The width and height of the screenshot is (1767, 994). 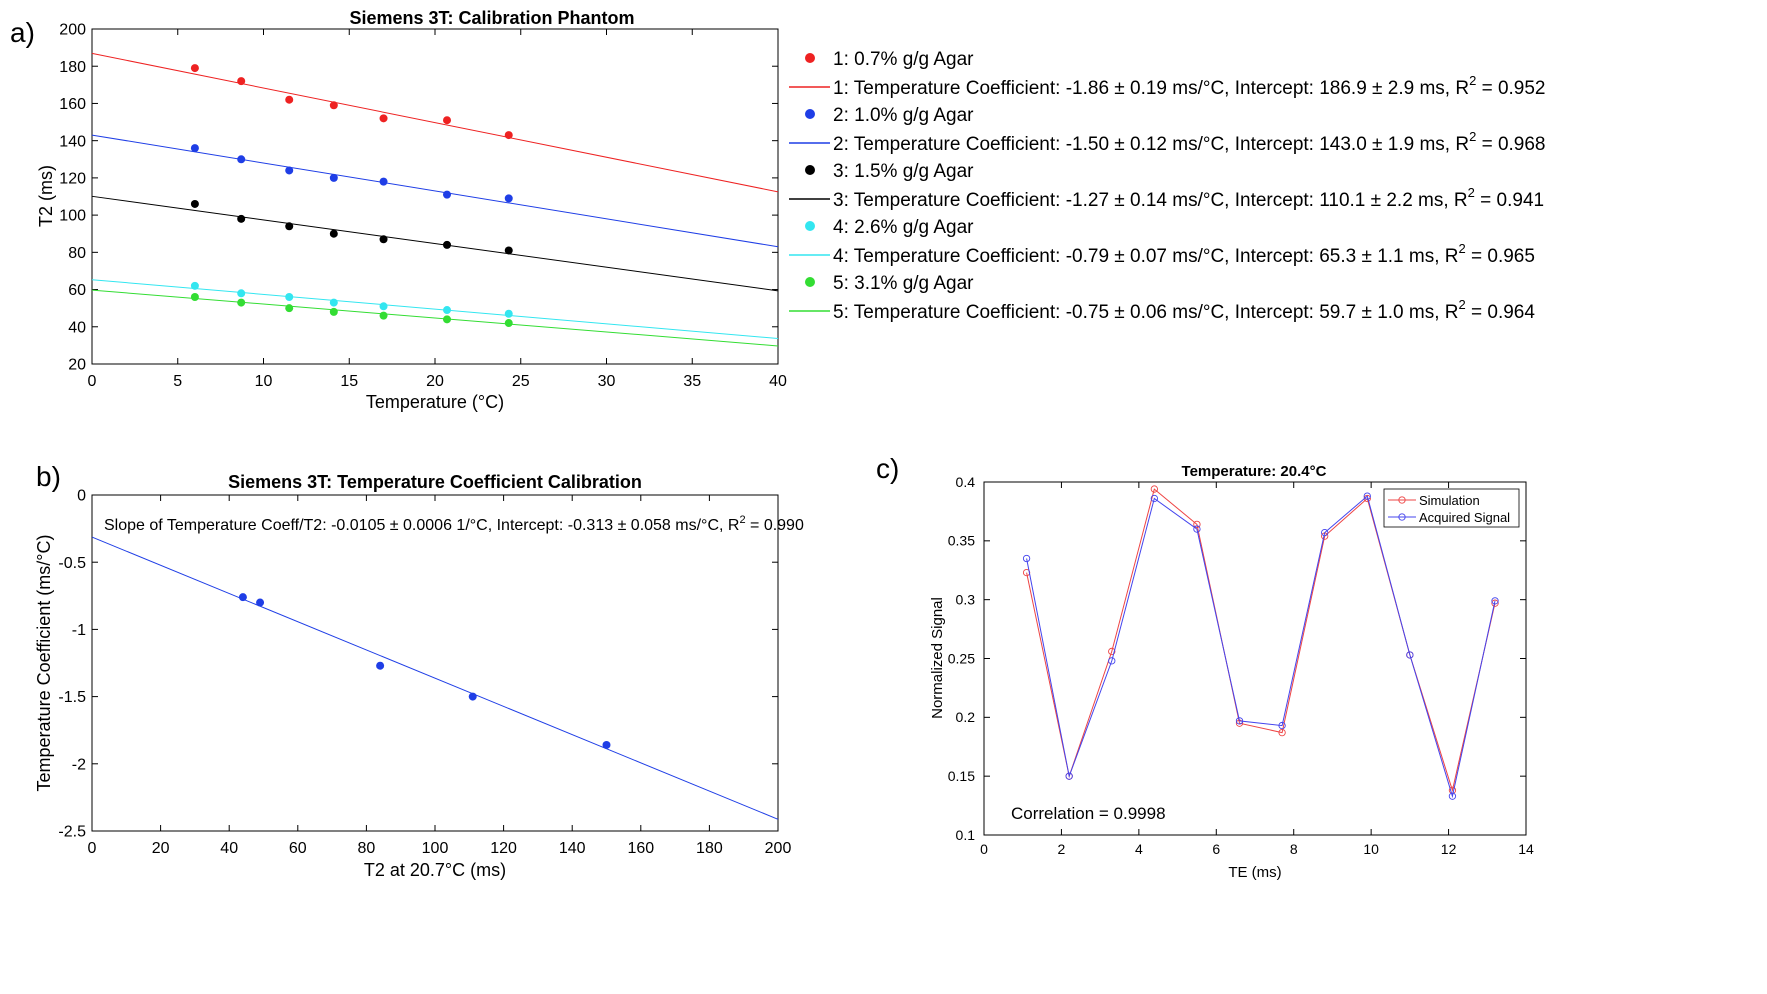 What do you see at coordinates (966, 482) in the screenshot?
I see `y-tick-label: 0.4` at bounding box center [966, 482].